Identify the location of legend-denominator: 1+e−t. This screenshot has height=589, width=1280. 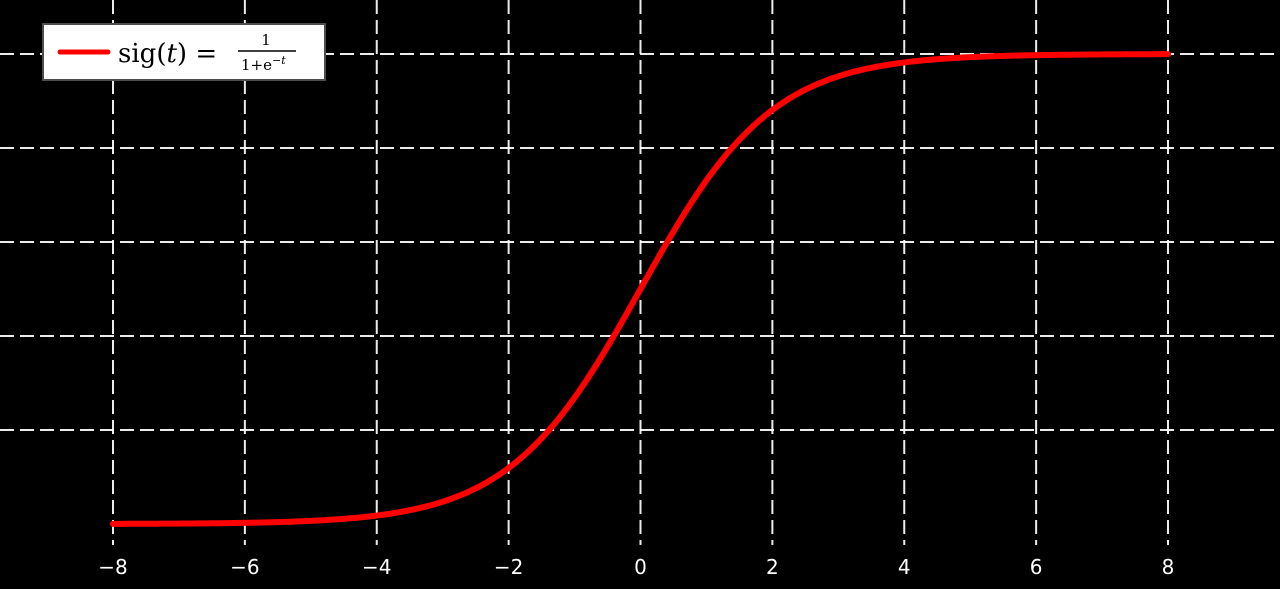
(263, 64).